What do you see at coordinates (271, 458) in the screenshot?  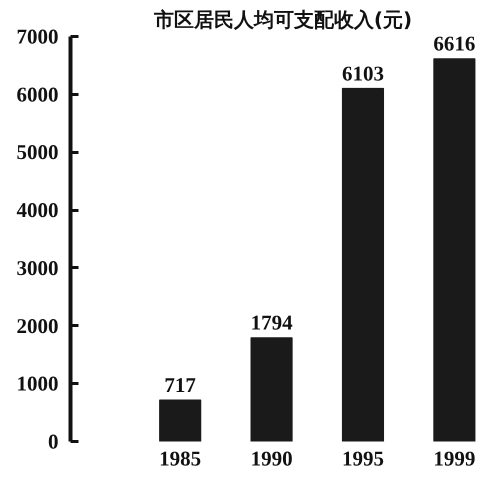 I see `x-tick-label: 1990` at bounding box center [271, 458].